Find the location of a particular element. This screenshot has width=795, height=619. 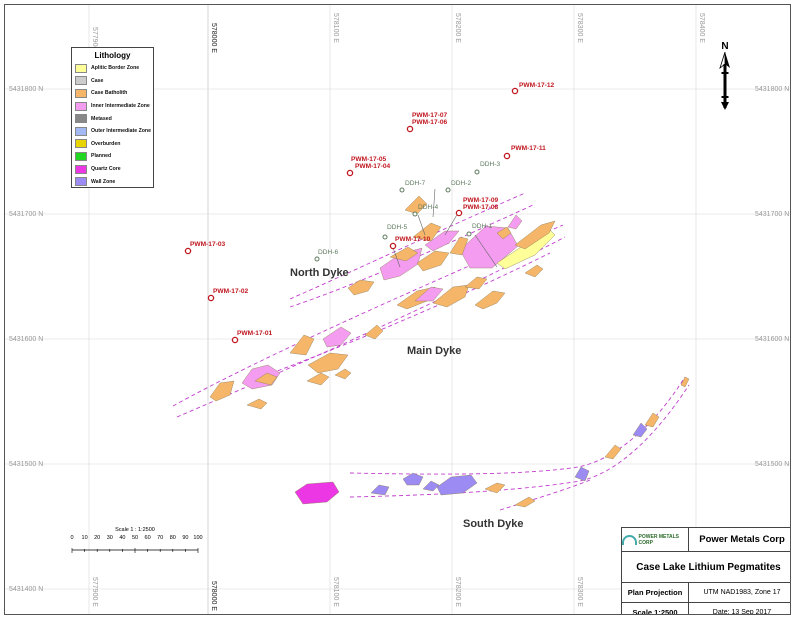

ddh-label: DDH-4 is located at coordinates (428, 207).